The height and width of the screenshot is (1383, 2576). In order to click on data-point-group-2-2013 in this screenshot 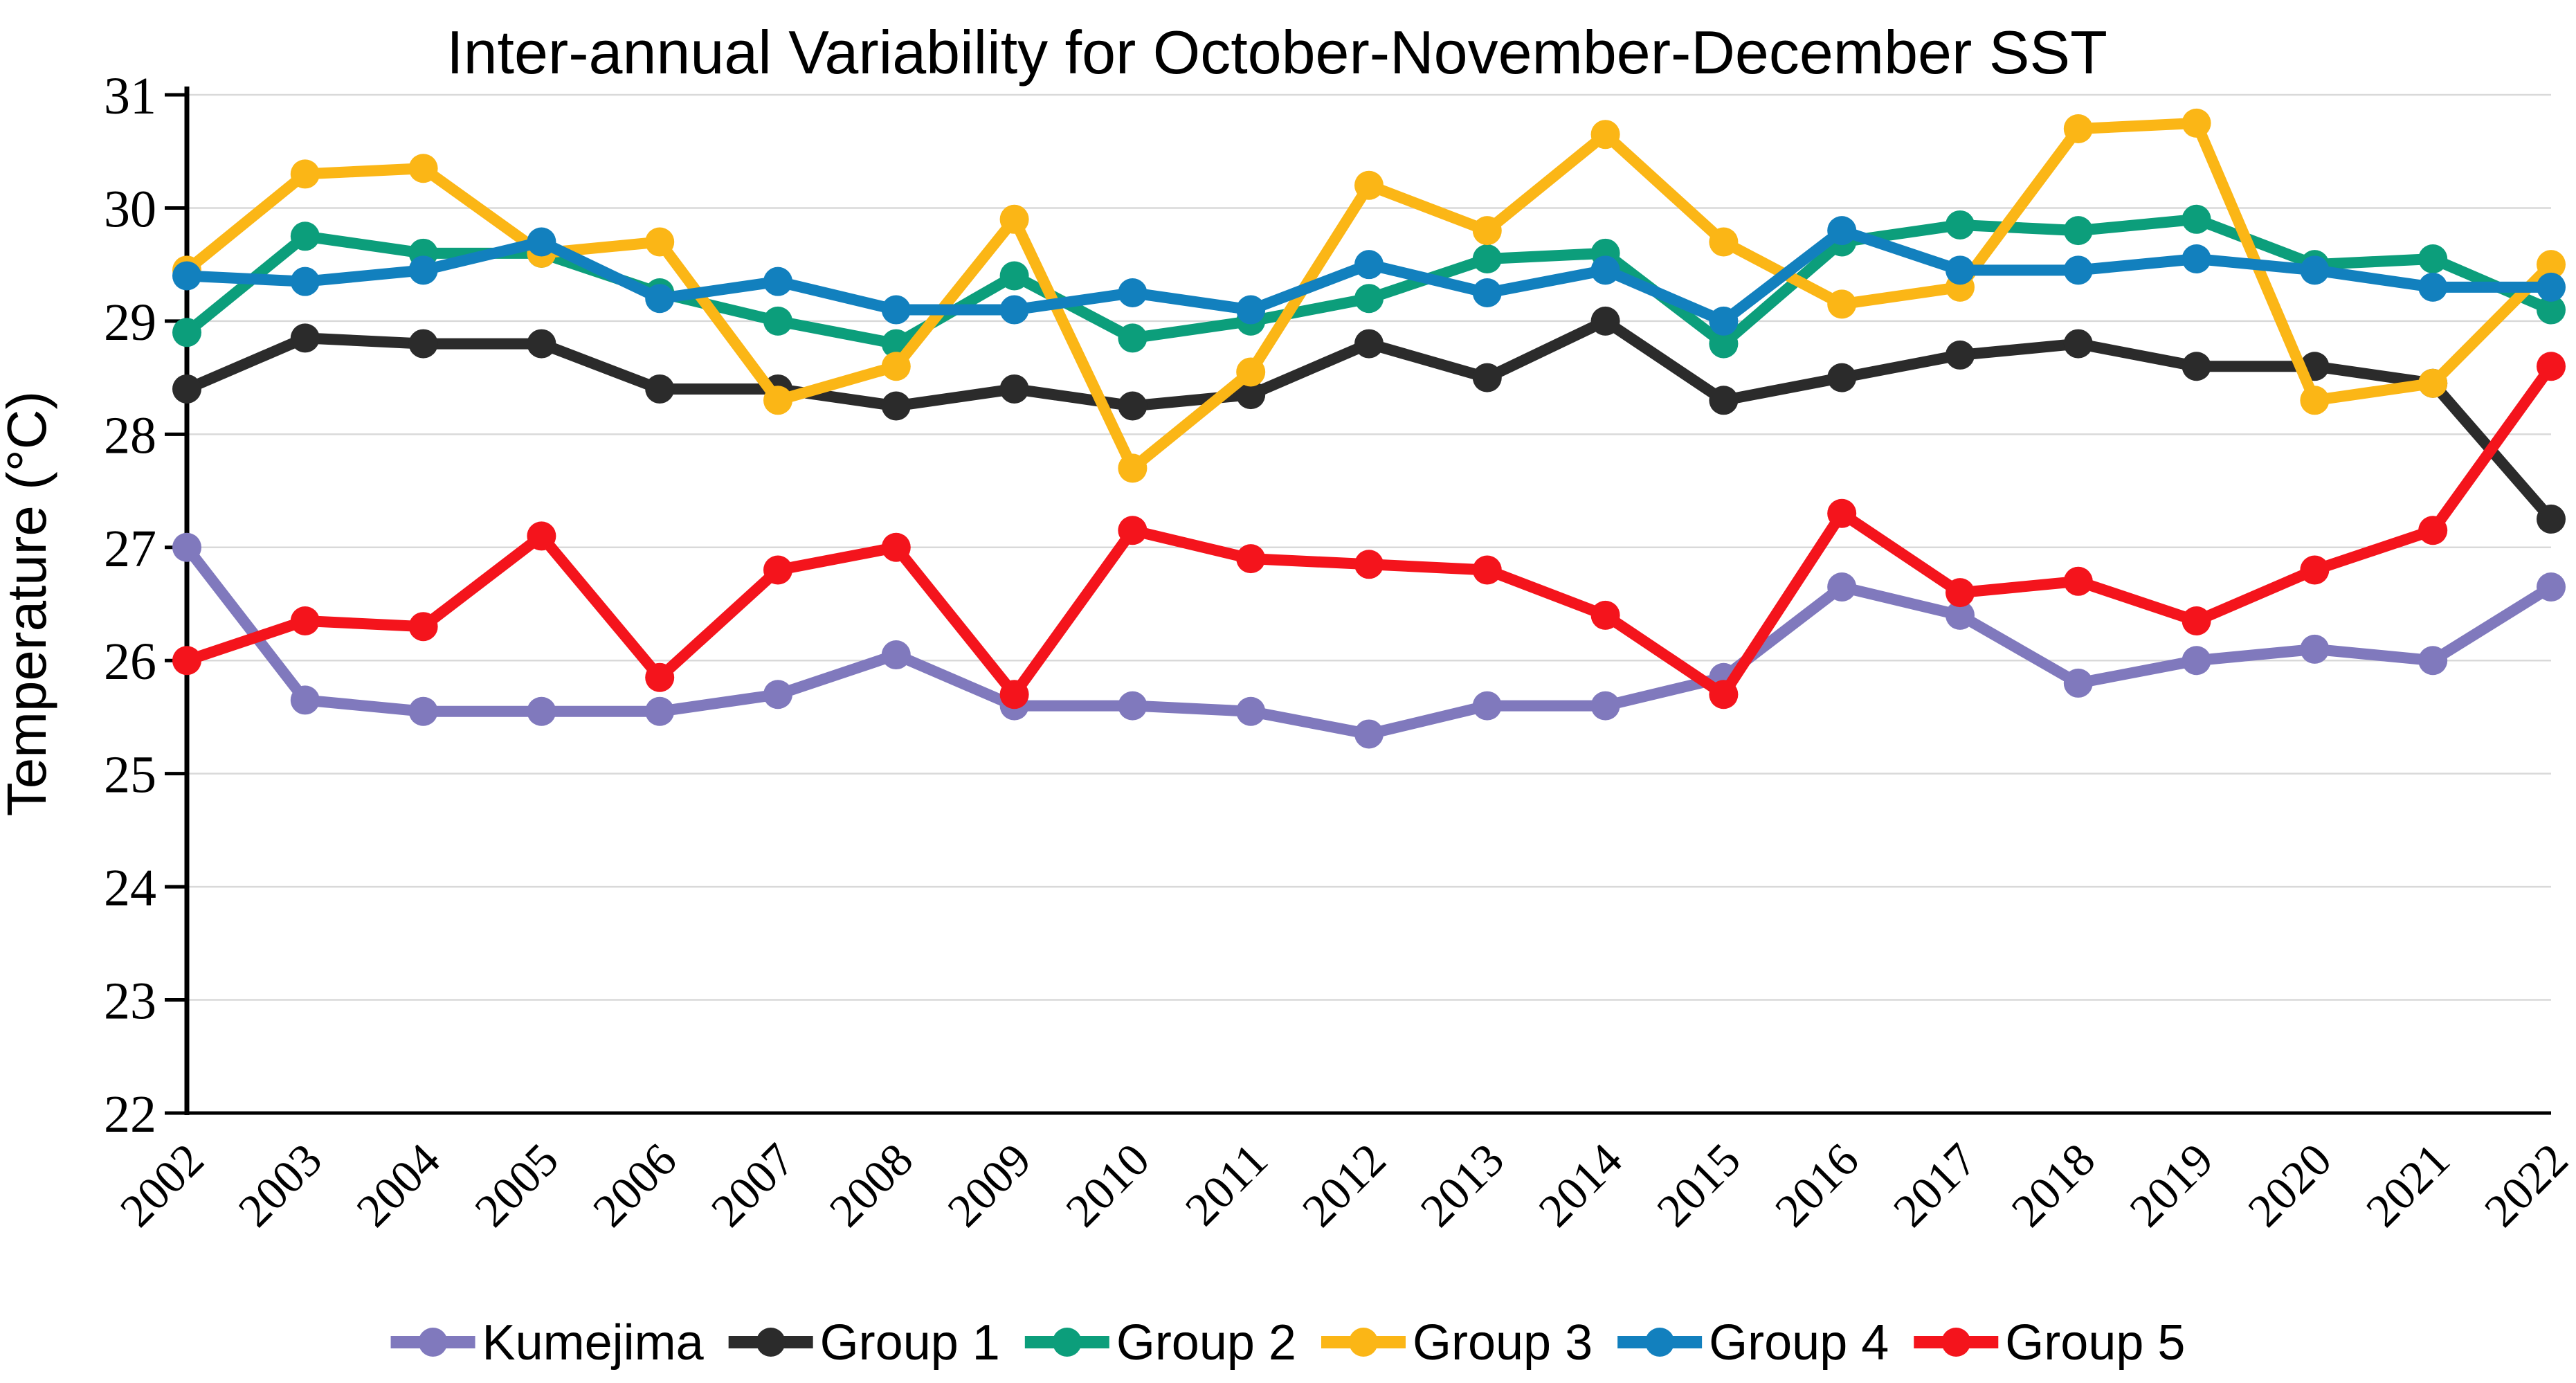, I will do `click(1487, 259)`.